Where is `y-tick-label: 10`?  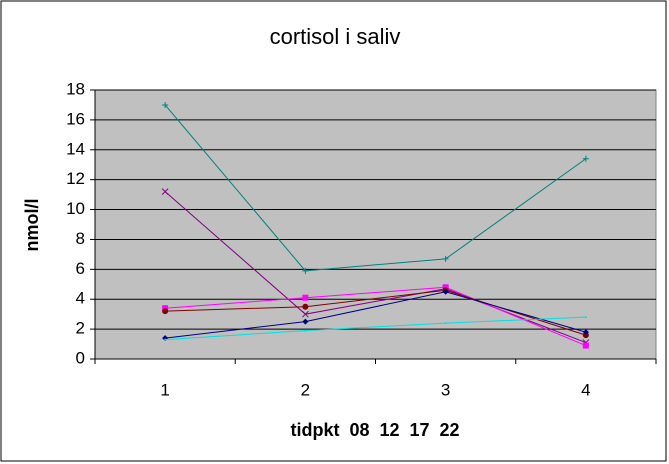
y-tick-label: 10 is located at coordinates (75, 208).